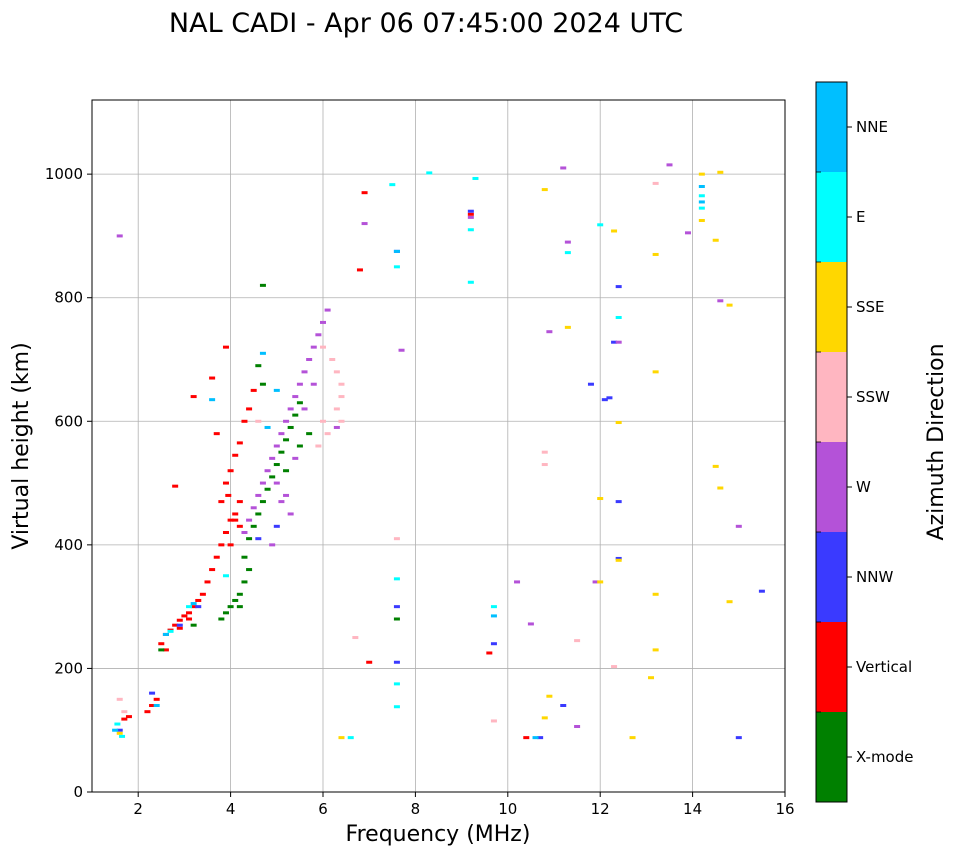 The height and width of the screenshot is (857, 958). I want to click on colorbar-tick-label: X-mode, so click(884, 757).